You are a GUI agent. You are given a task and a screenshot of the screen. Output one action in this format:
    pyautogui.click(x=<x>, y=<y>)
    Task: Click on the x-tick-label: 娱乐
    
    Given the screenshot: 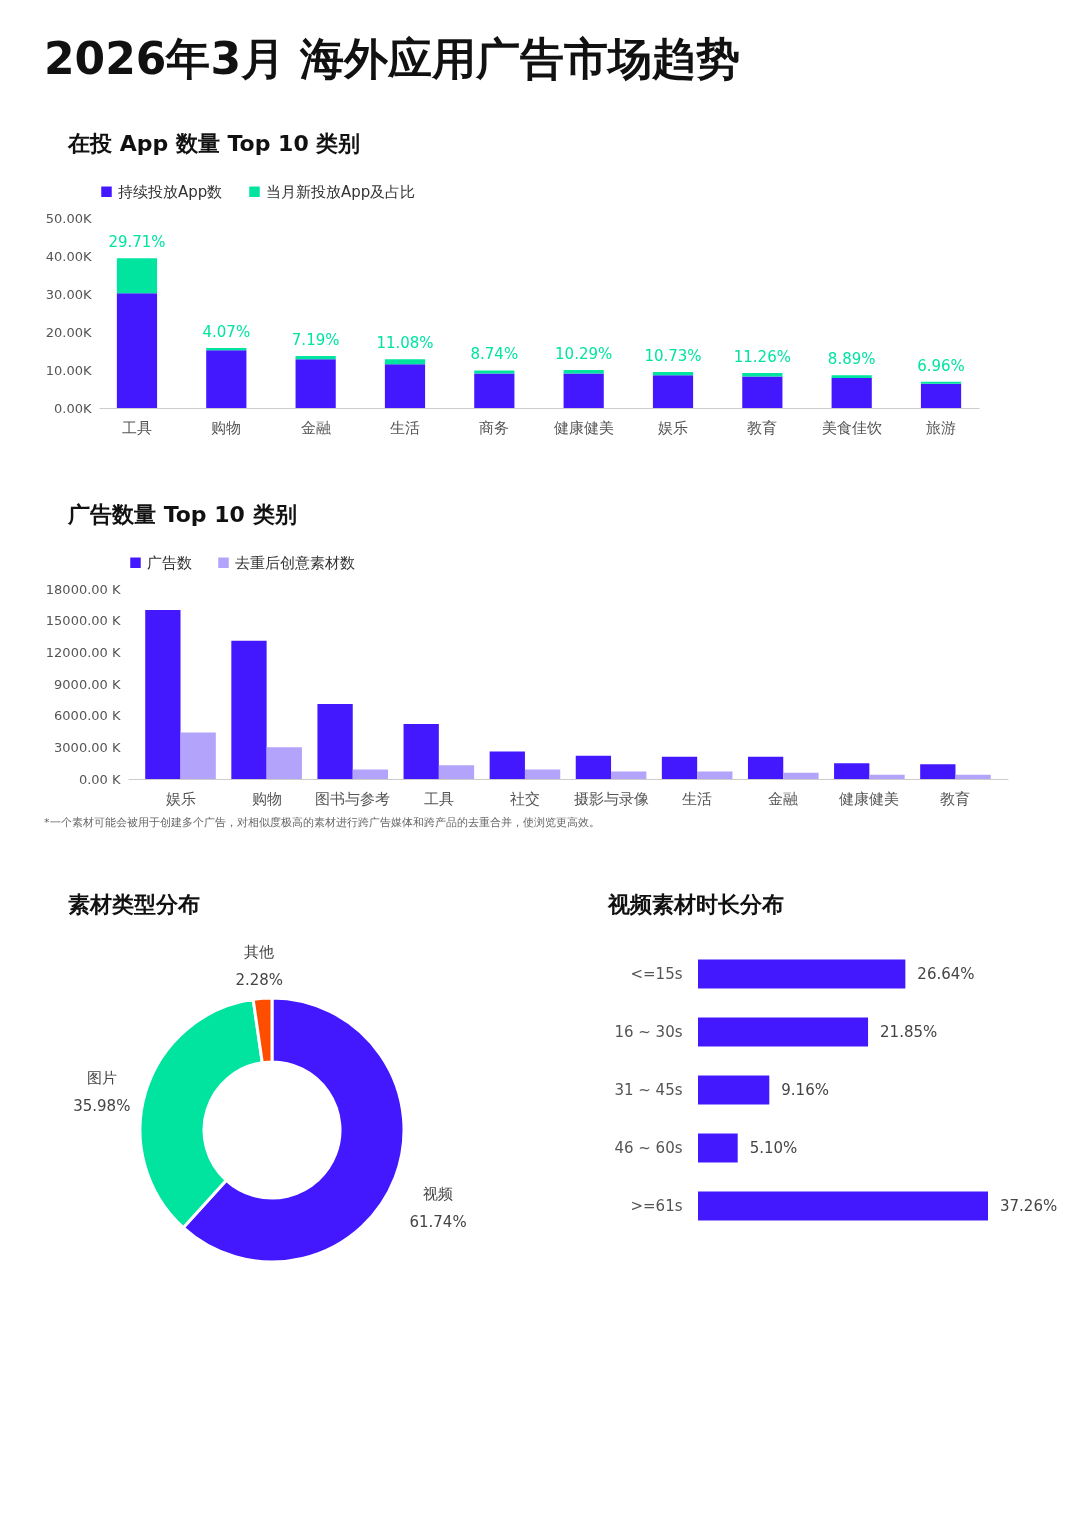 What is the action you would take?
    pyautogui.click(x=180, y=798)
    